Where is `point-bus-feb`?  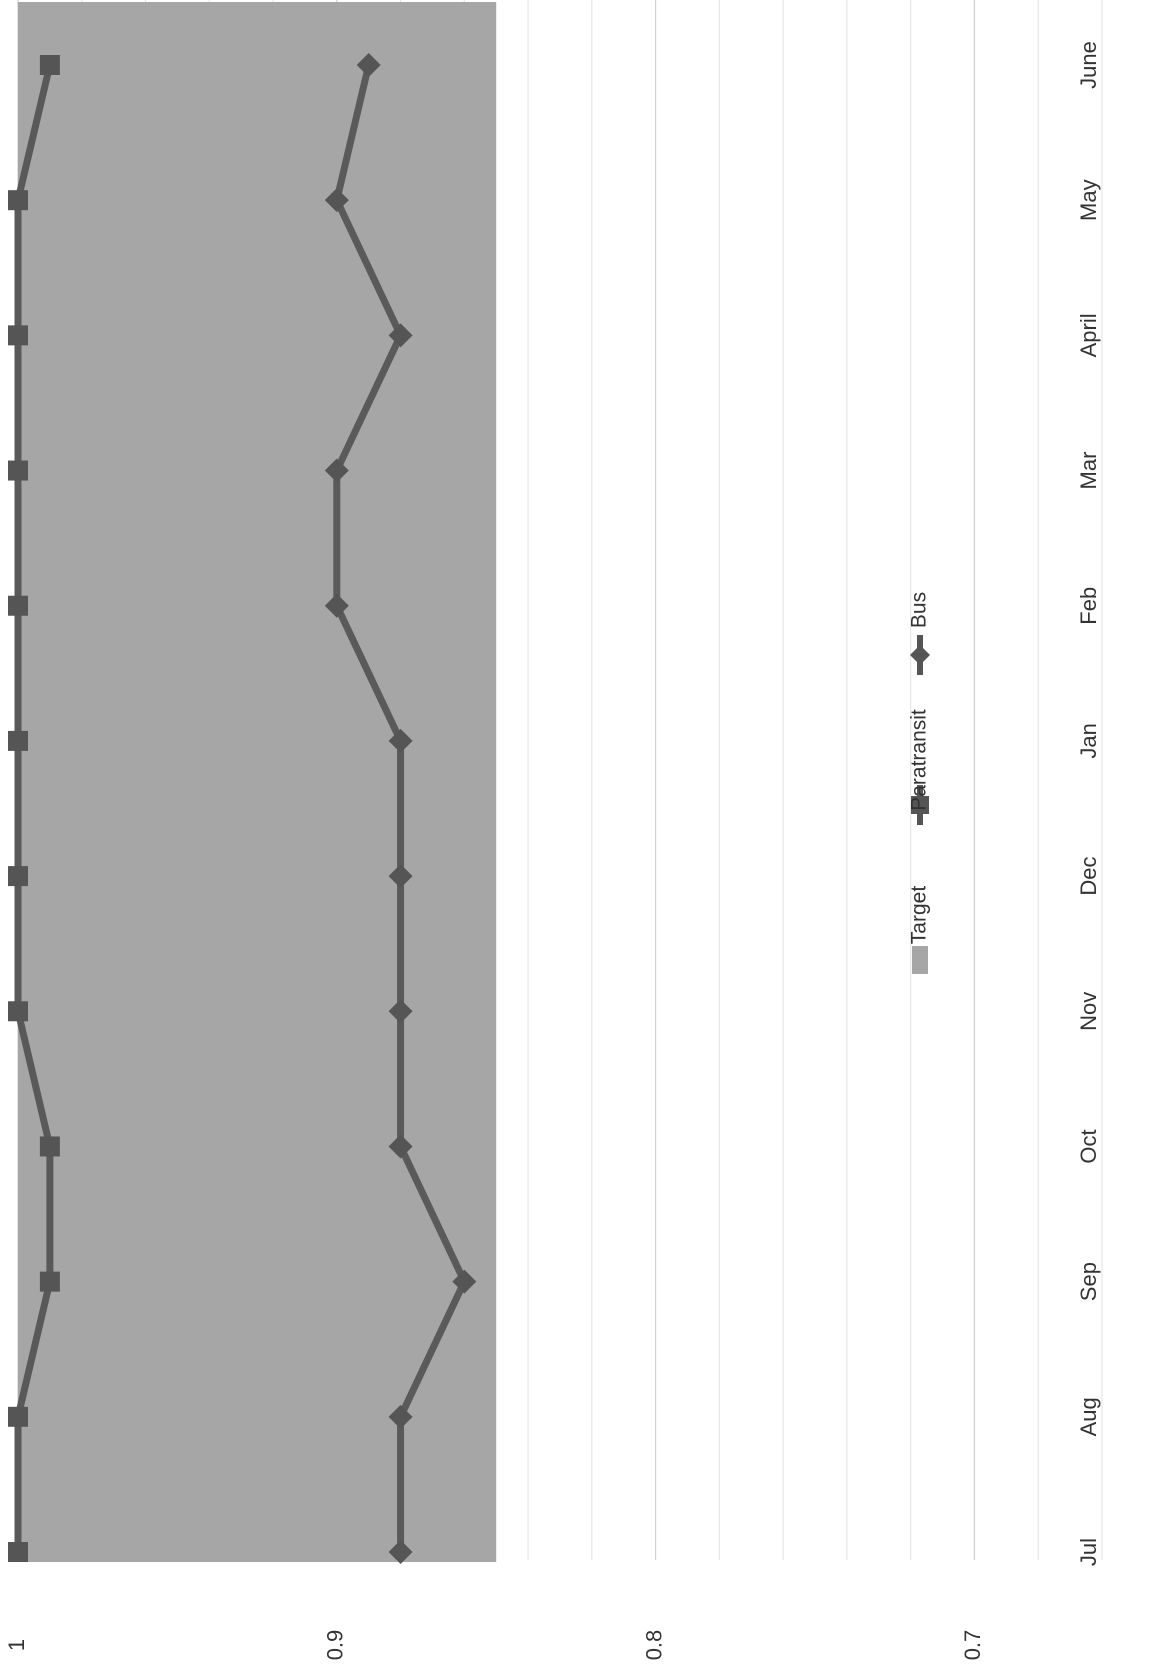 point-bus-feb is located at coordinates (336, 605).